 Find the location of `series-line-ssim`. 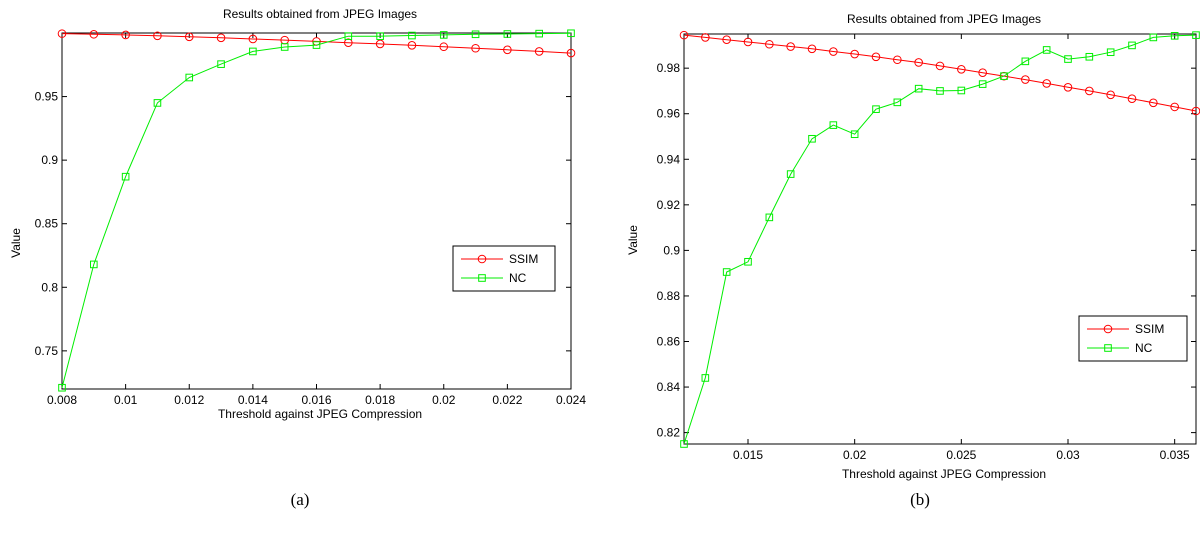

series-line-ssim is located at coordinates (940, 73).